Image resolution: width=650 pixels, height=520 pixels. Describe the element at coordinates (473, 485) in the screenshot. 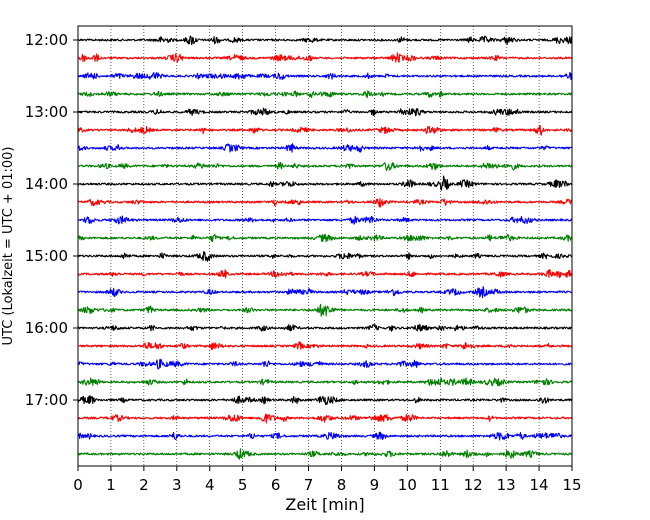

I see `x-tick-label: 12` at that location.